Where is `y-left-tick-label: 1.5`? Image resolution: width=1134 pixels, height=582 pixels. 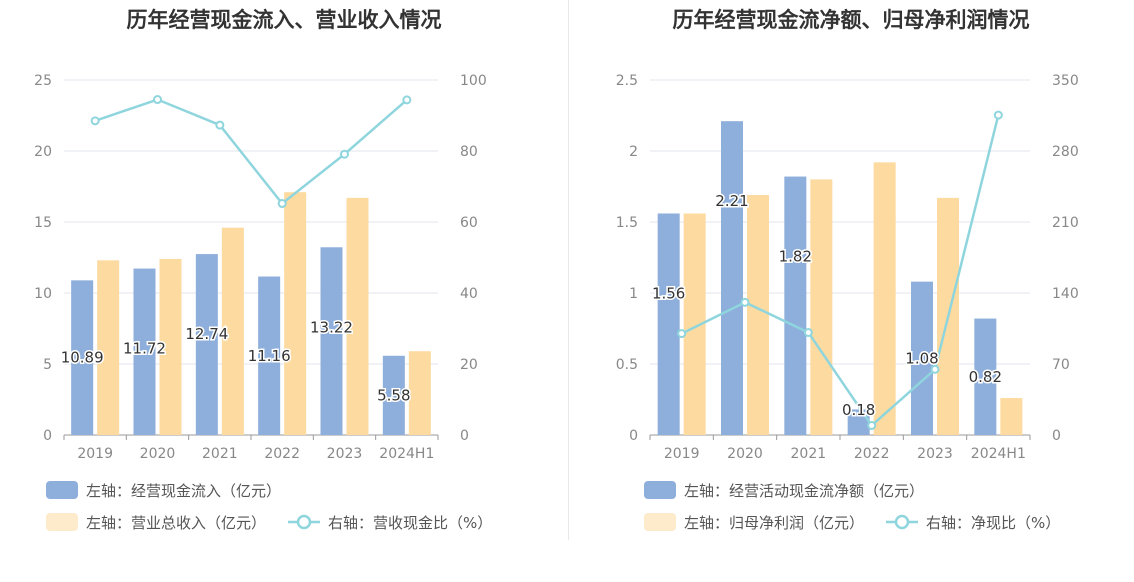 y-left-tick-label: 1.5 is located at coordinates (627, 223).